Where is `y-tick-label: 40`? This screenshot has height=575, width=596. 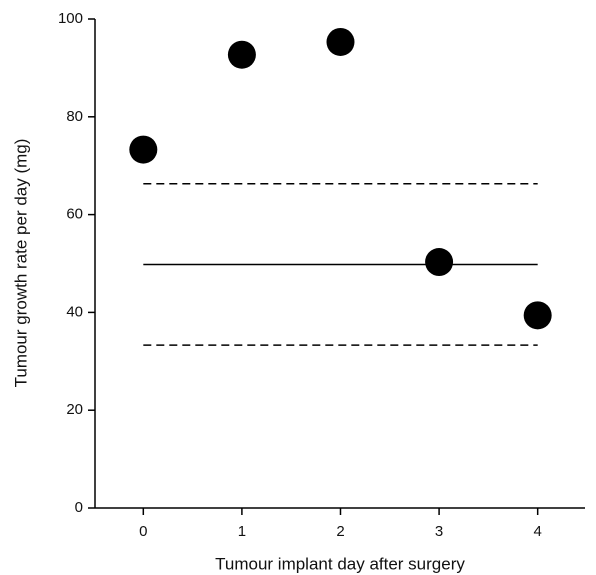
y-tick-label: 40 is located at coordinates (74, 311).